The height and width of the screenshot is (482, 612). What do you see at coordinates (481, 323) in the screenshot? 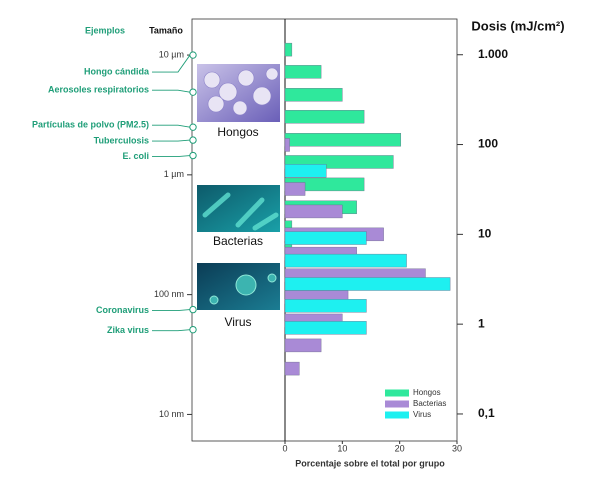
I see `y-tick-label: 1` at bounding box center [481, 323].